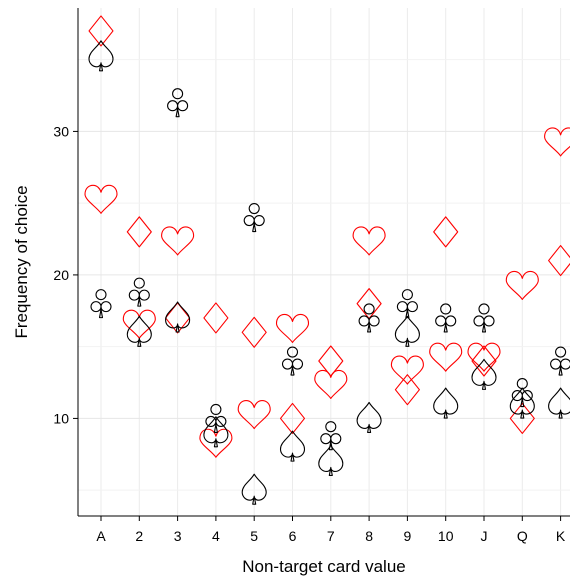 The width and height of the screenshot is (570, 584). What do you see at coordinates (522, 536) in the screenshot?
I see `x-tick-label: Q` at bounding box center [522, 536].